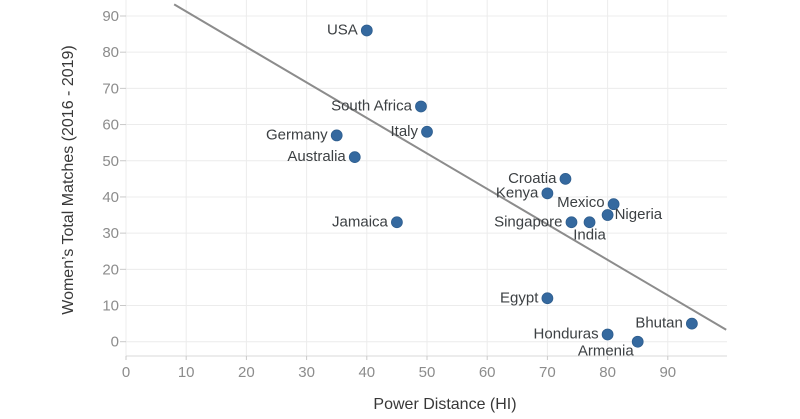  What do you see at coordinates (547, 298) in the screenshot?
I see `data-point-egypt` at bounding box center [547, 298].